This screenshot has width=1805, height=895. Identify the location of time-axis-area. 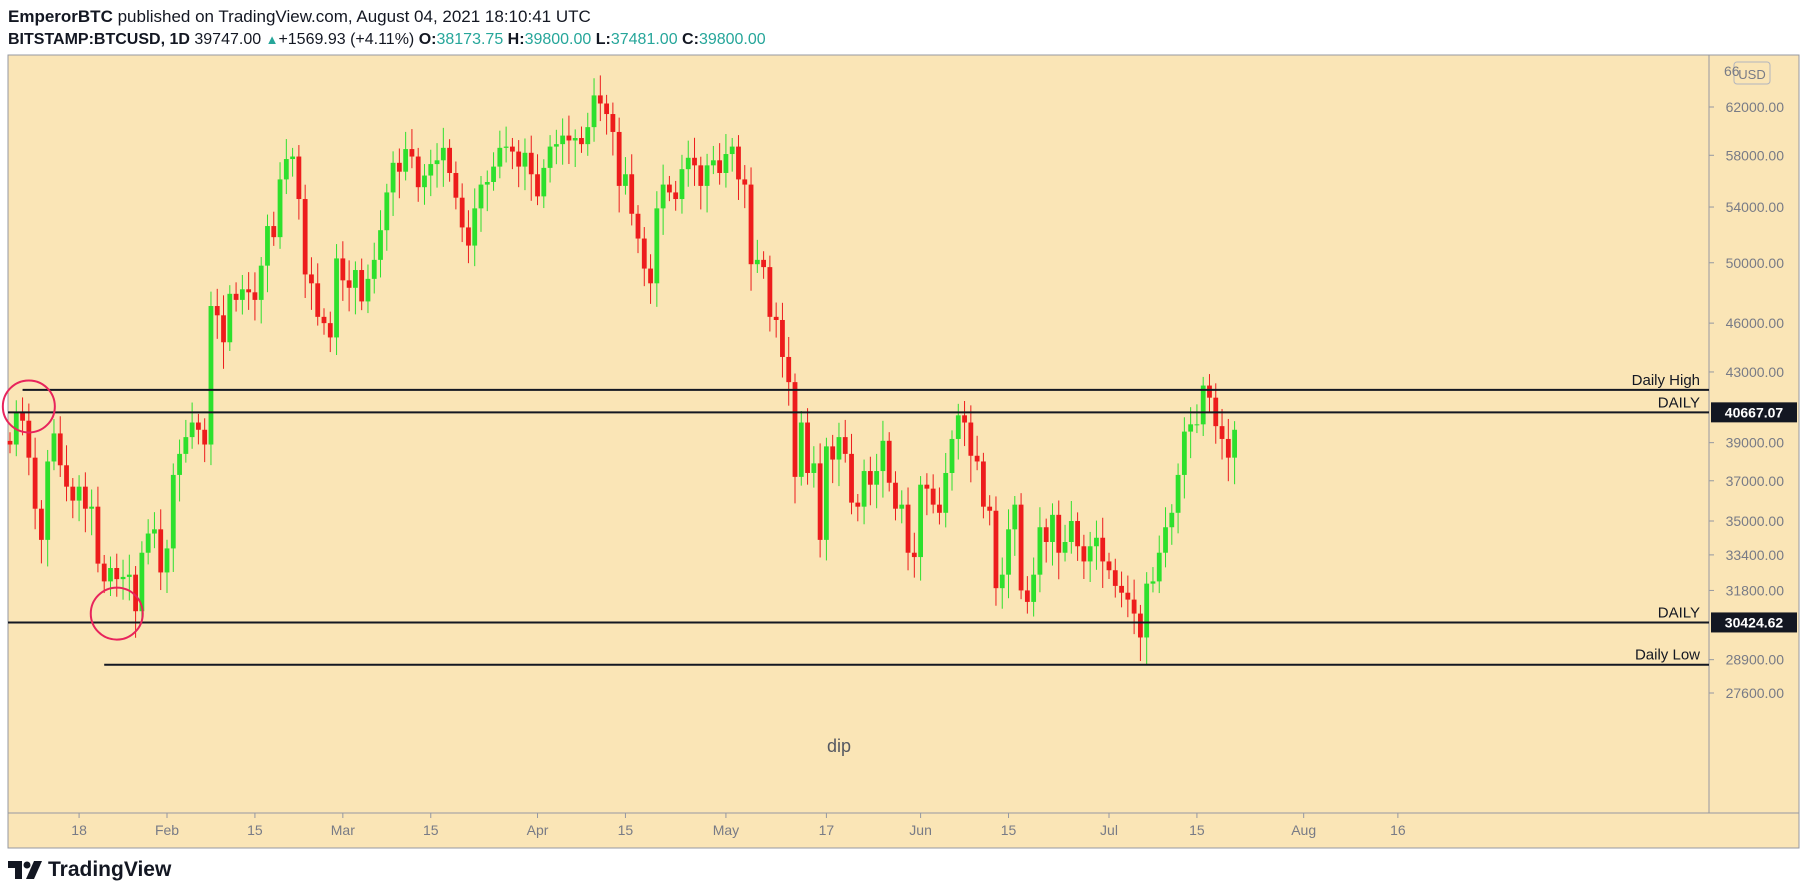
(903, 830).